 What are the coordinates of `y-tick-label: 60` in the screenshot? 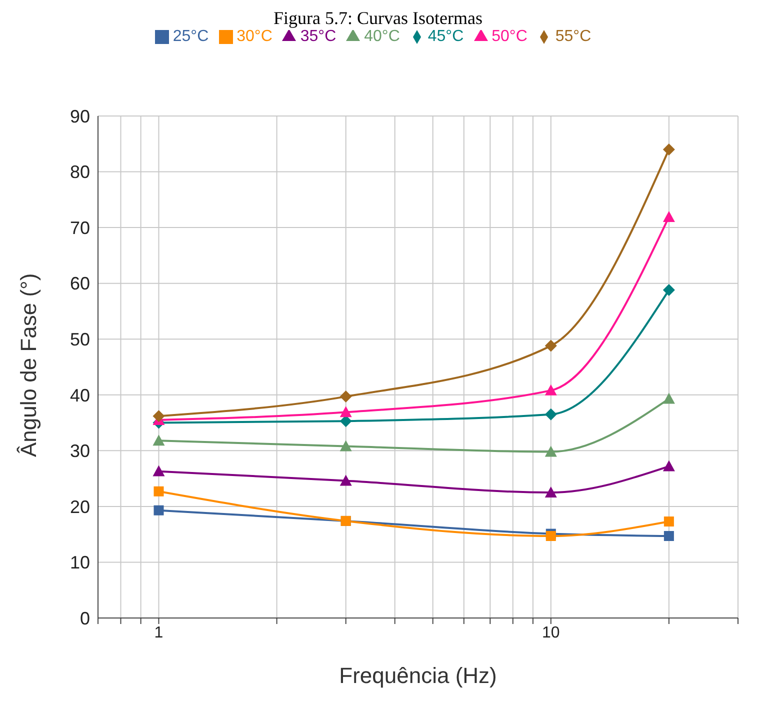 It's located at (80, 284).